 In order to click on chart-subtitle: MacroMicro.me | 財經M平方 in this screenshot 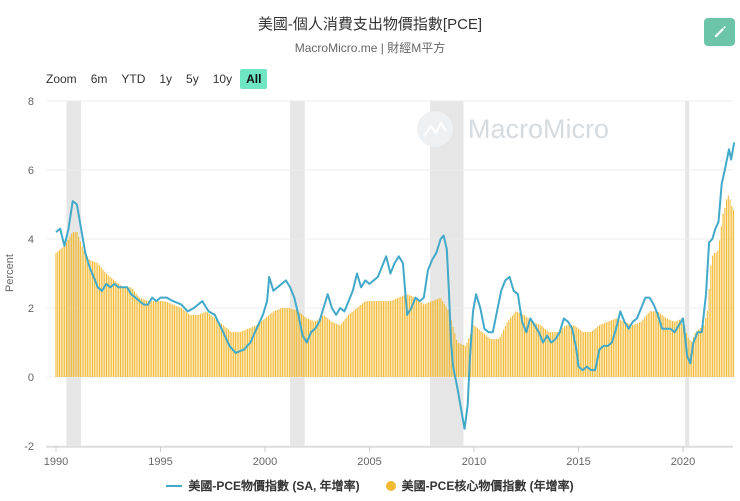, I will do `click(370, 48)`.